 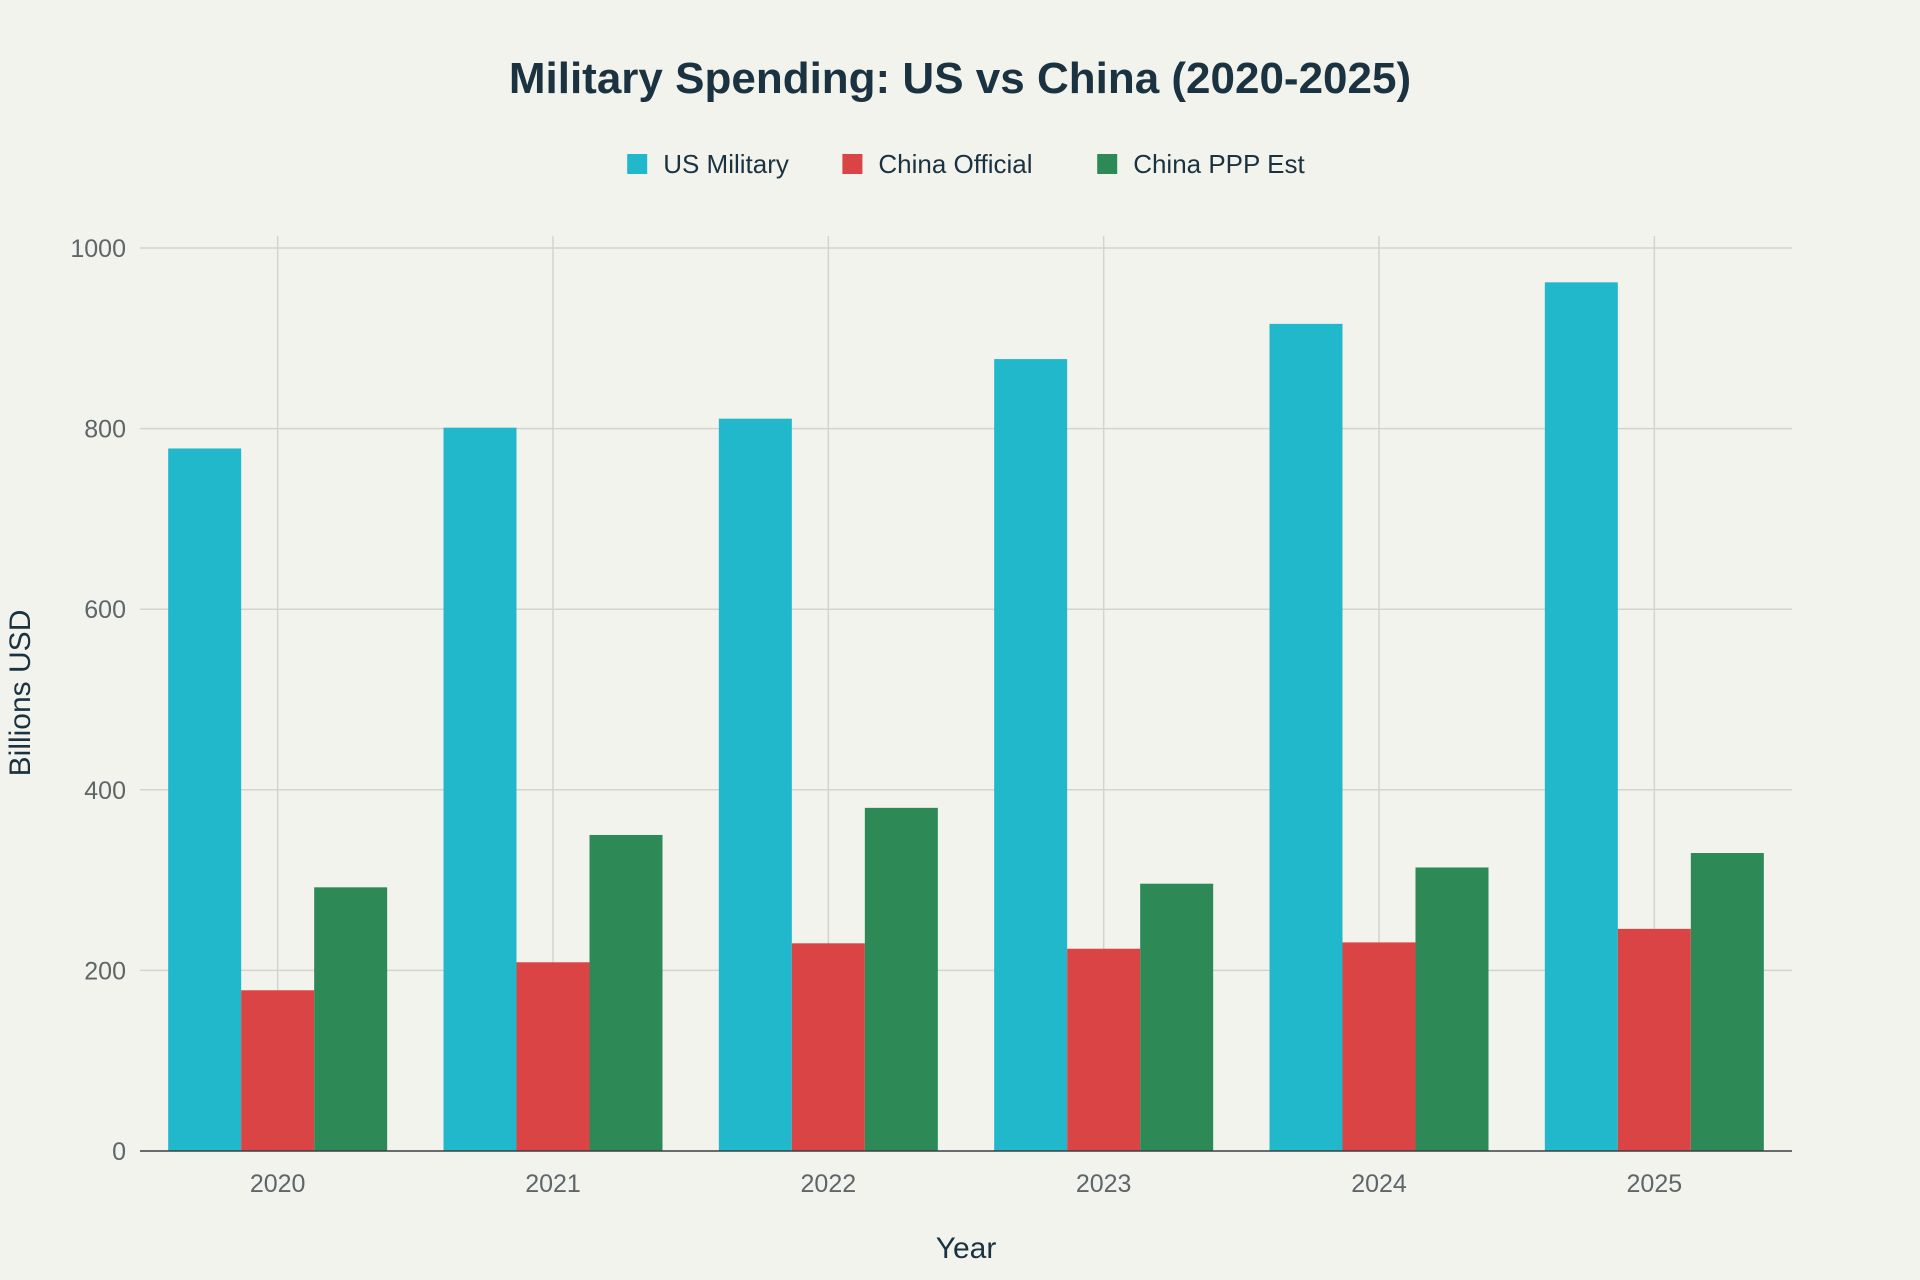 I want to click on x-tick-label: 2023, so click(x=1104, y=1184).